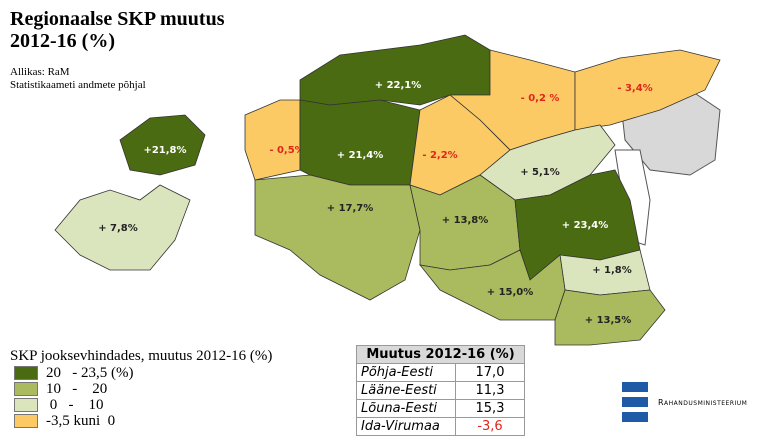 The image size is (773, 443). What do you see at coordinates (141, 356) in the screenshot?
I see `legend-title: SKP jooksevhindades, muutus 2012-16 (%)` at bounding box center [141, 356].